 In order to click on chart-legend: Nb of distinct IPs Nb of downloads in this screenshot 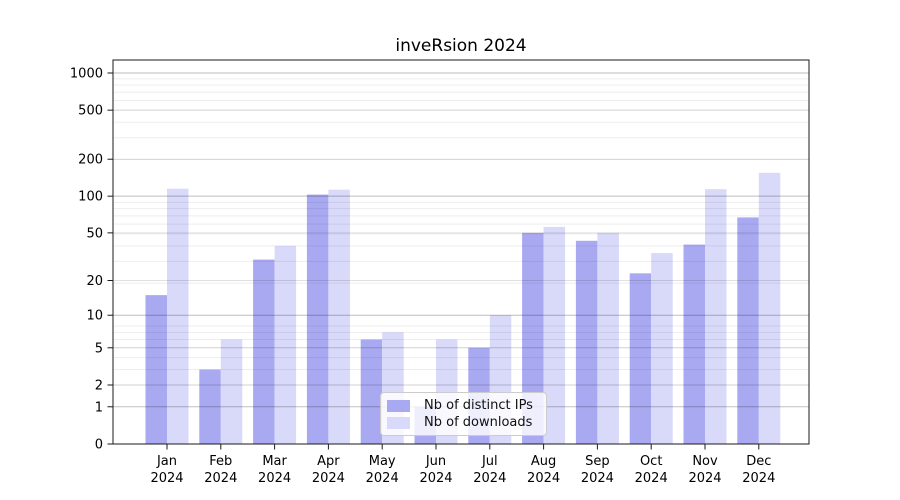, I will do `click(463, 414)`.